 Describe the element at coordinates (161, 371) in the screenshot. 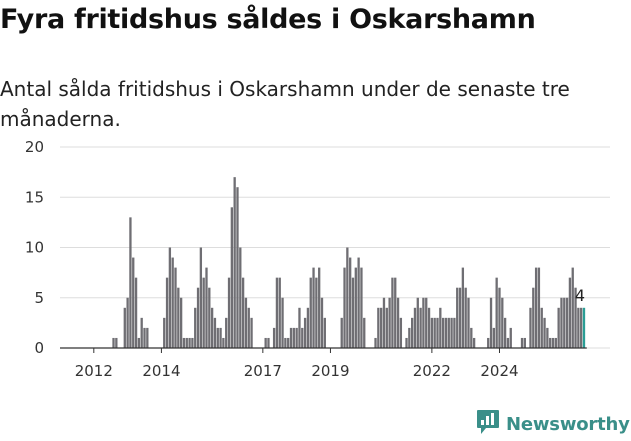

I see `x-tick-label: 2014` at that location.